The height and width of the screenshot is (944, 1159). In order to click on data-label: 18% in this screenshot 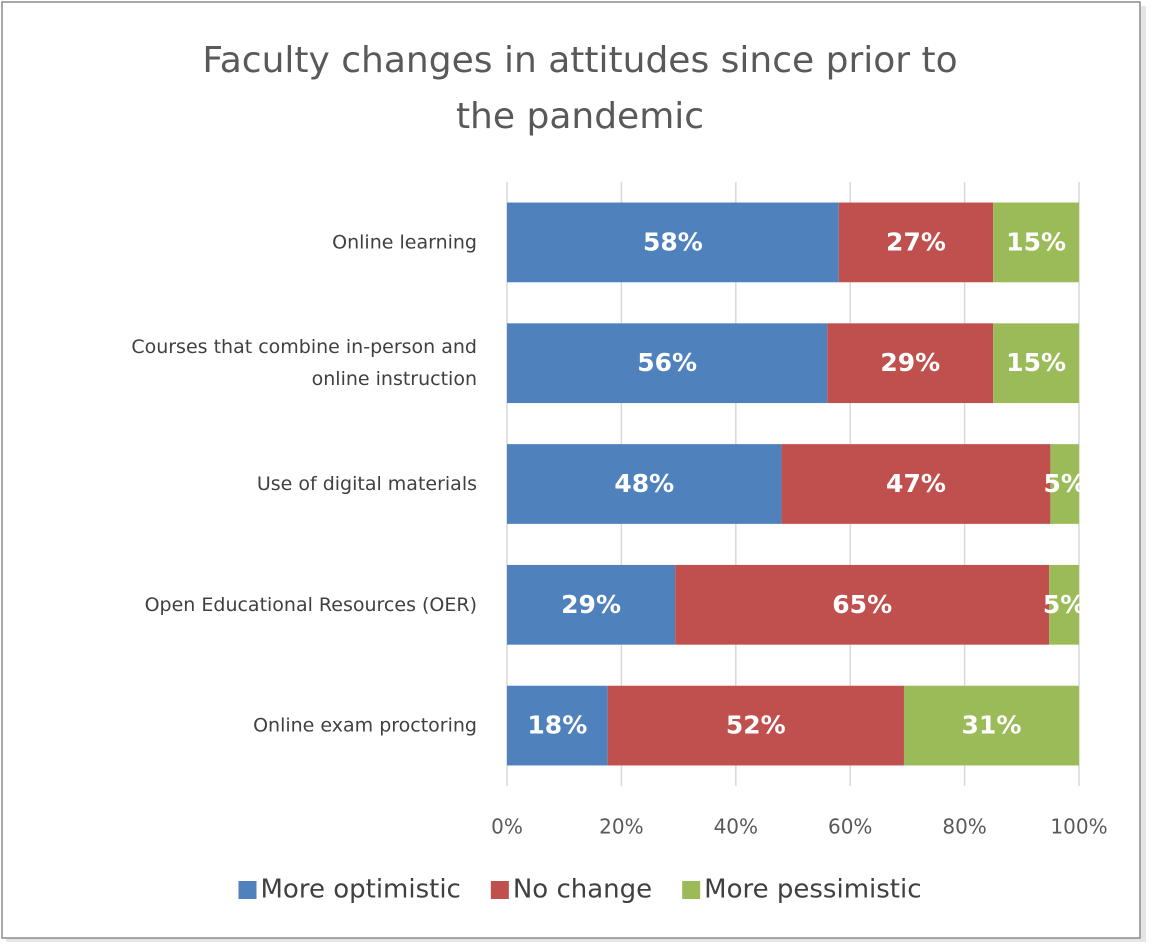, I will do `click(557, 725)`.